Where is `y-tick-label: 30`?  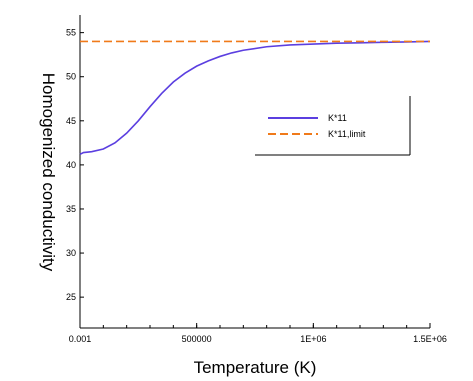 y-tick-label: 30 is located at coordinates (71, 253).